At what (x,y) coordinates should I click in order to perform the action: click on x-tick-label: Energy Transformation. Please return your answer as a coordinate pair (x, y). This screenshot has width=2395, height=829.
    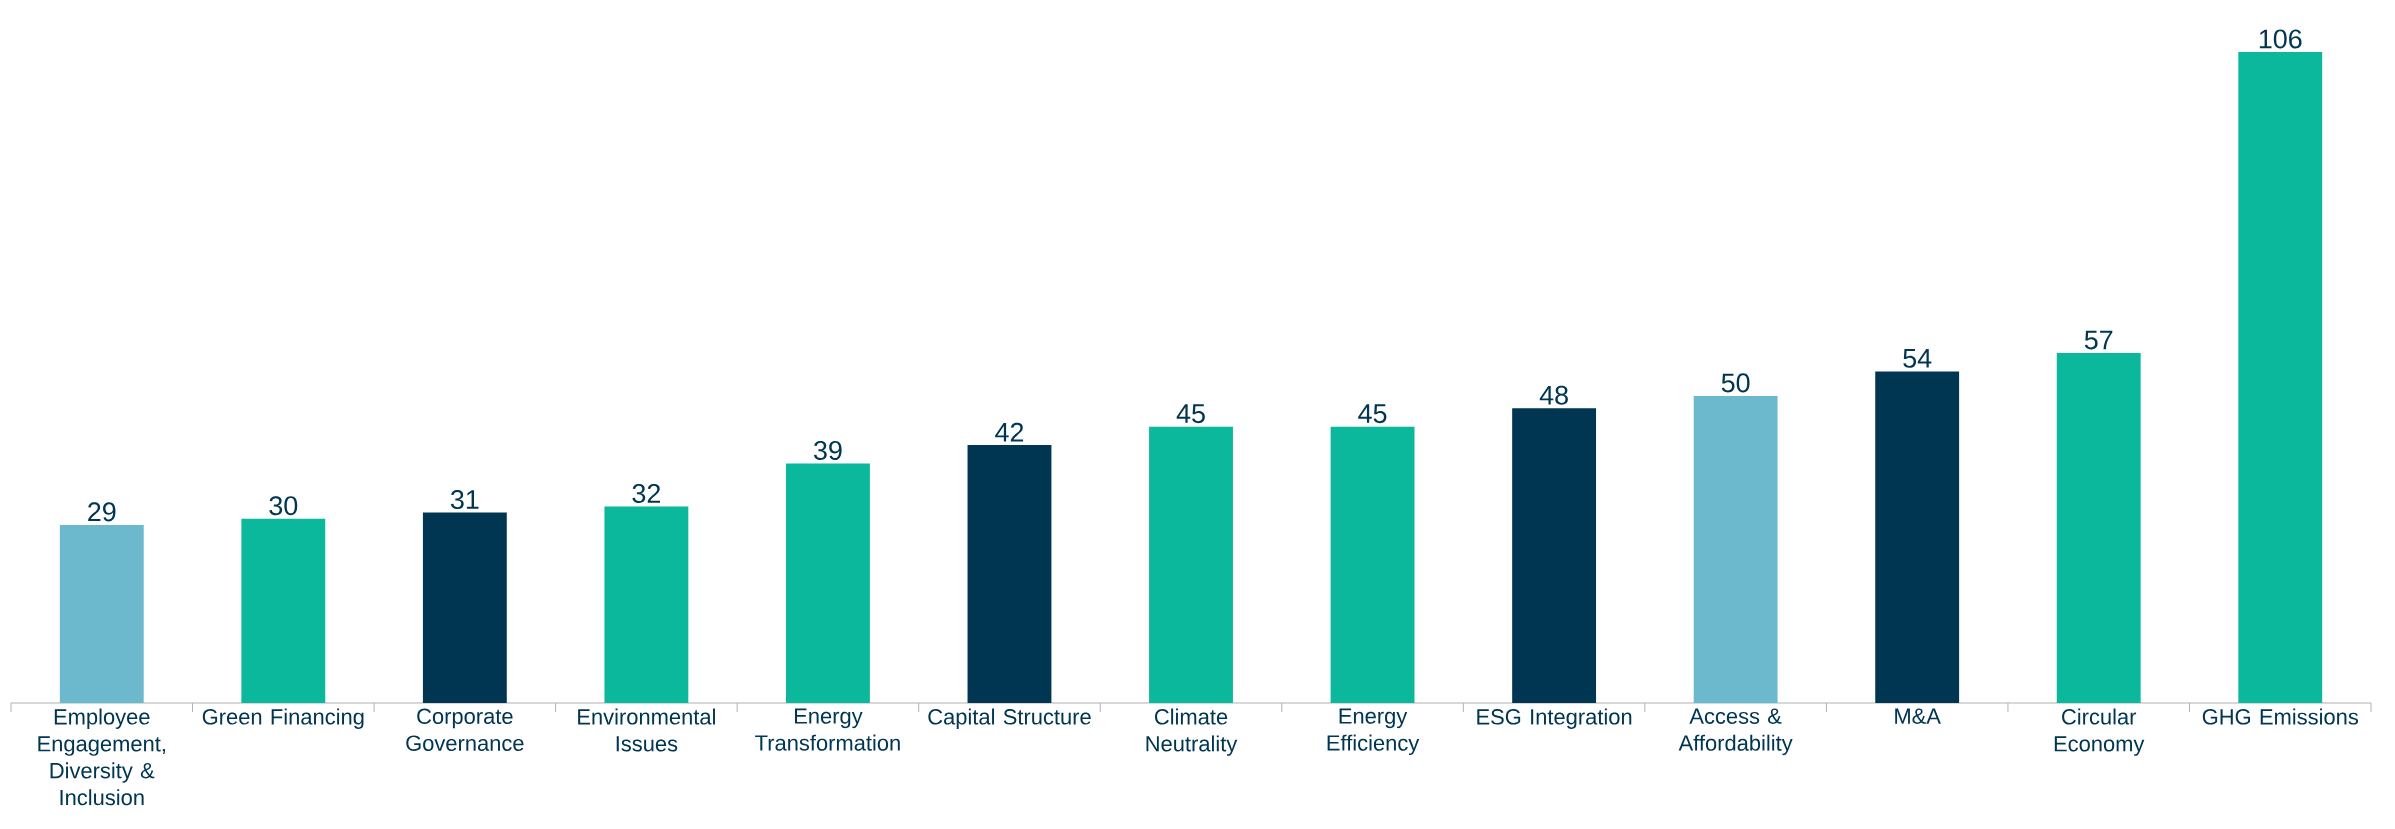
    Looking at the image, I should click on (827, 729).